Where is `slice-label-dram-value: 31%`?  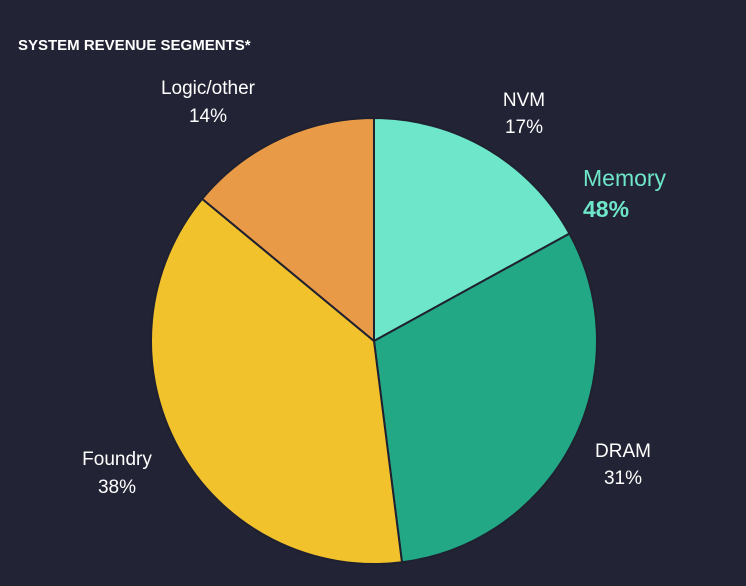
slice-label-dram-value: 31% is located at coordinates (623, 478).